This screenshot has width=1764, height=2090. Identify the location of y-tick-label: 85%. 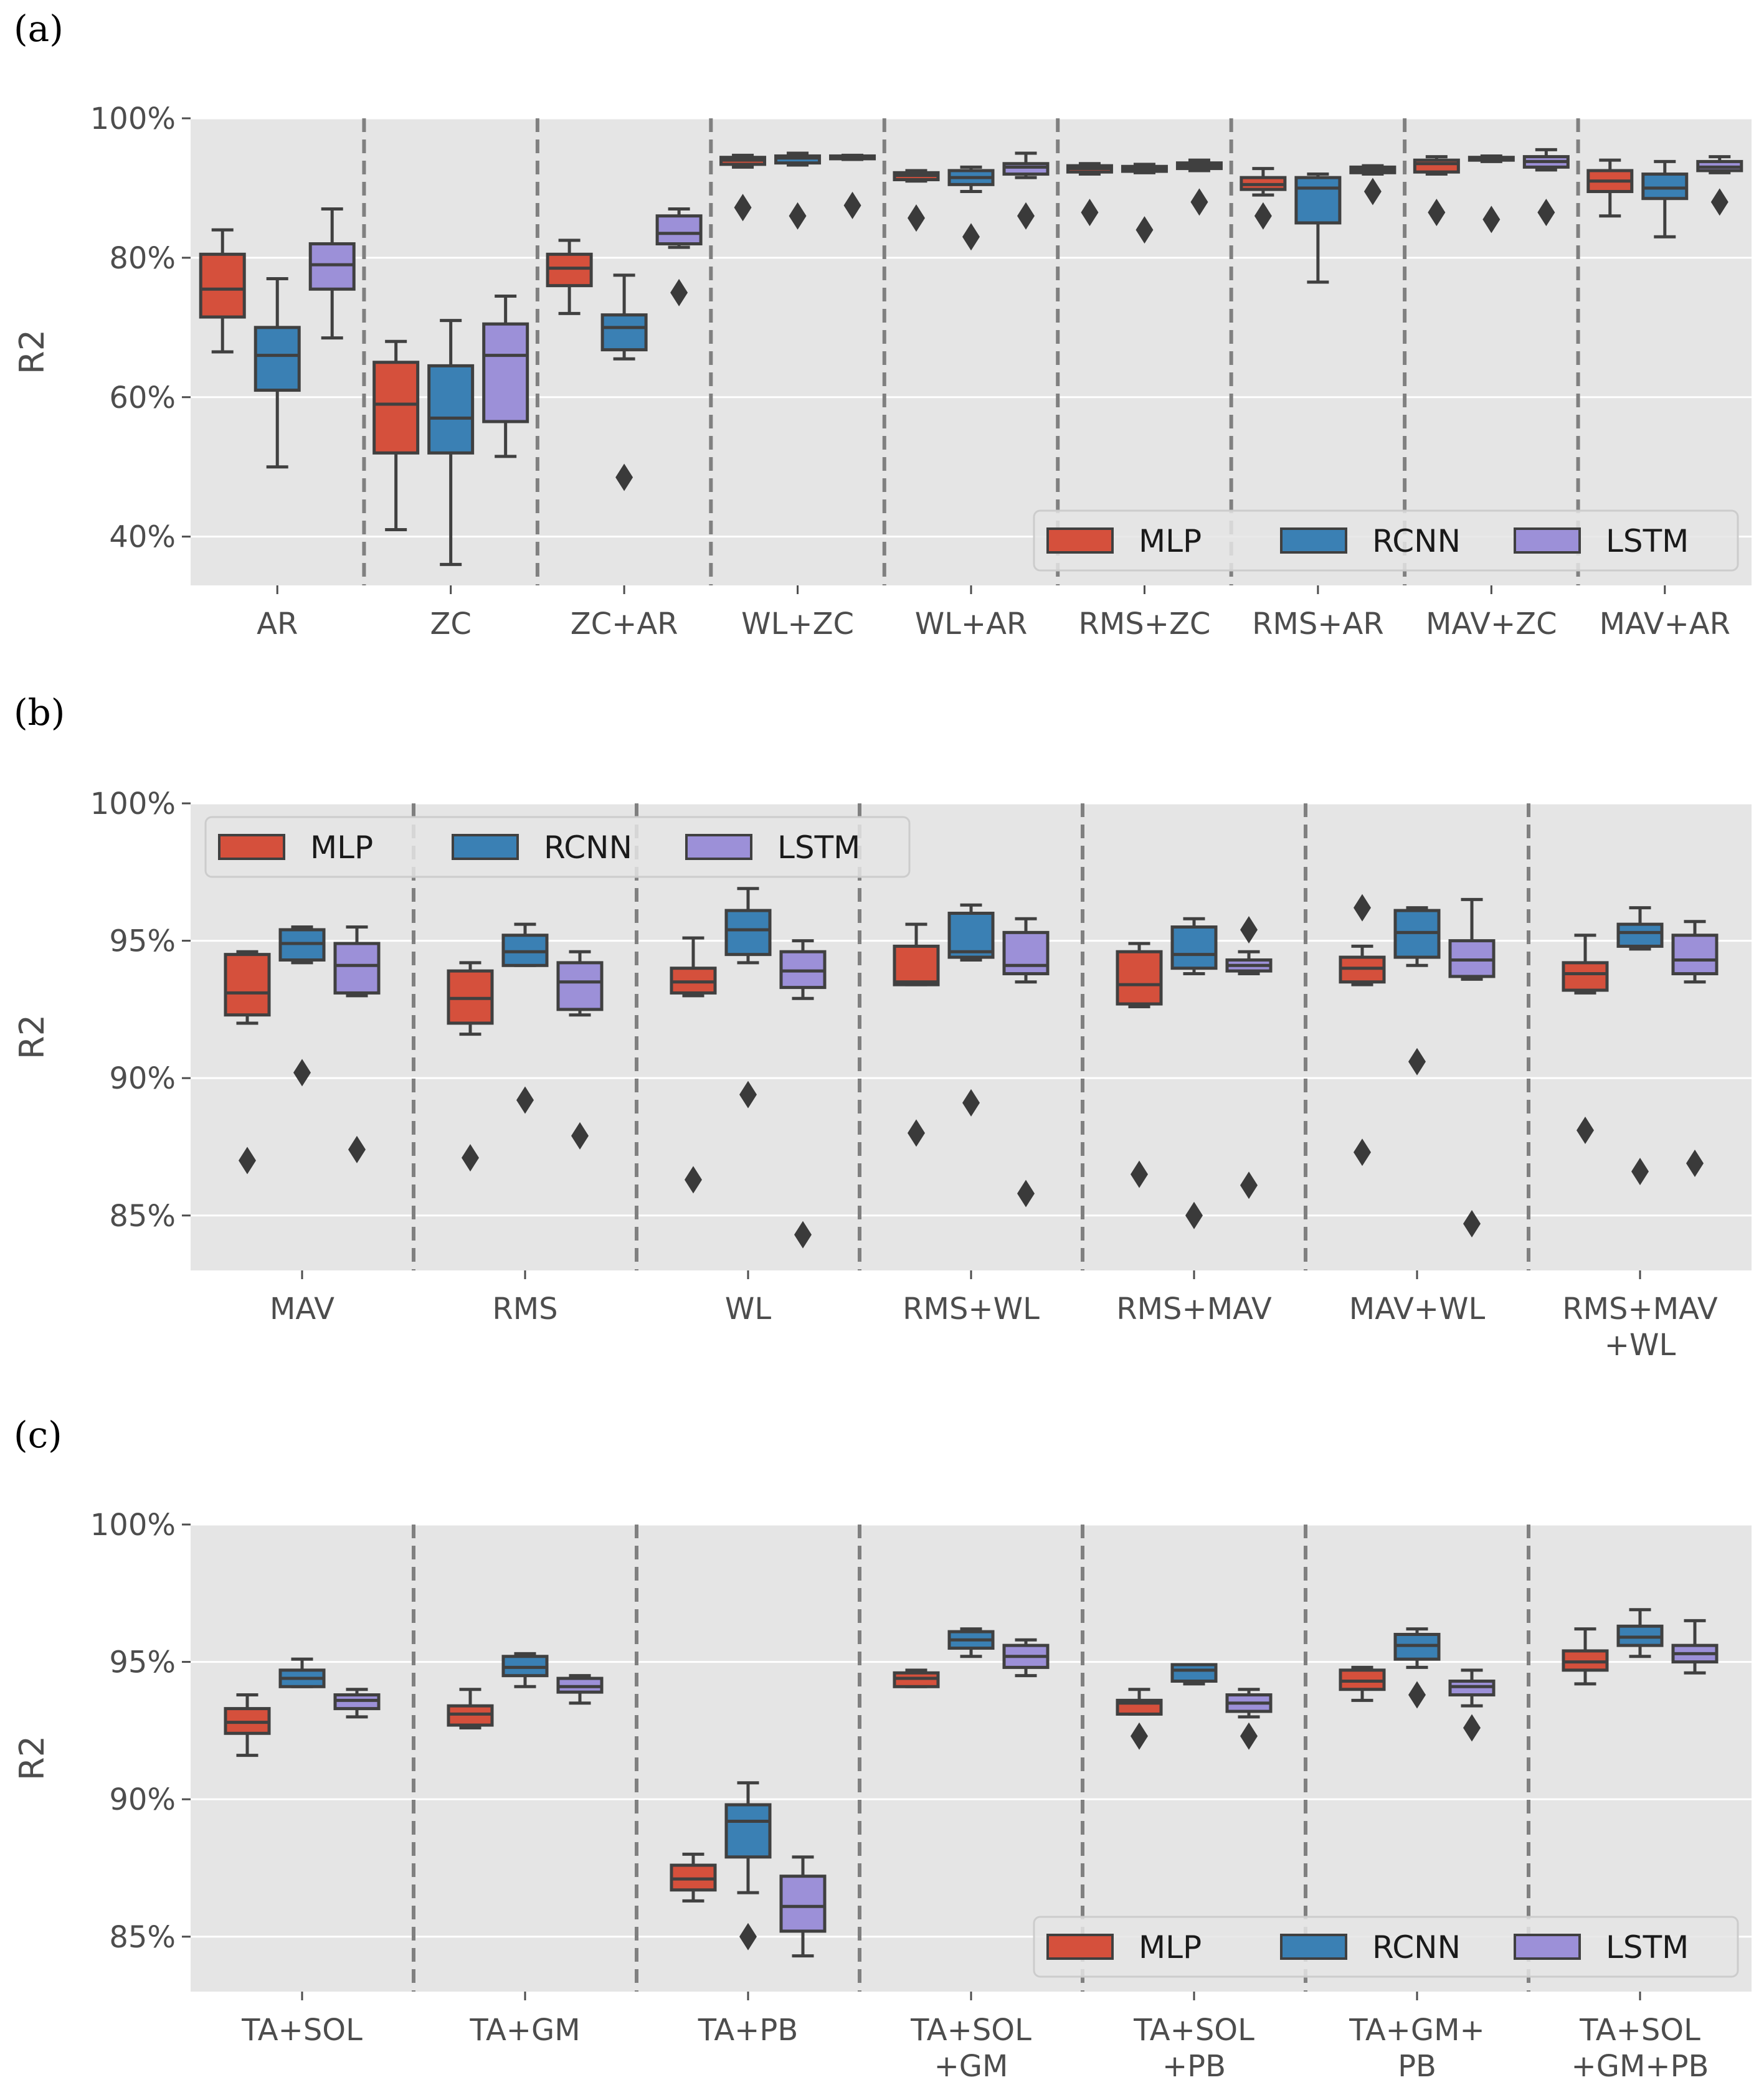
(142, 1216).